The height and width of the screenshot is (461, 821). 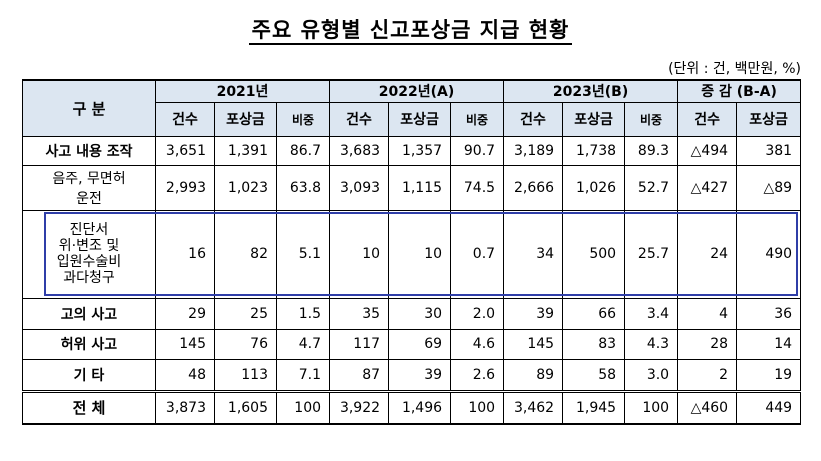 What do you see at coordinates (359, 407) in the screenshot?
I see `cell: 3,922` at bounding box center [359, 407].